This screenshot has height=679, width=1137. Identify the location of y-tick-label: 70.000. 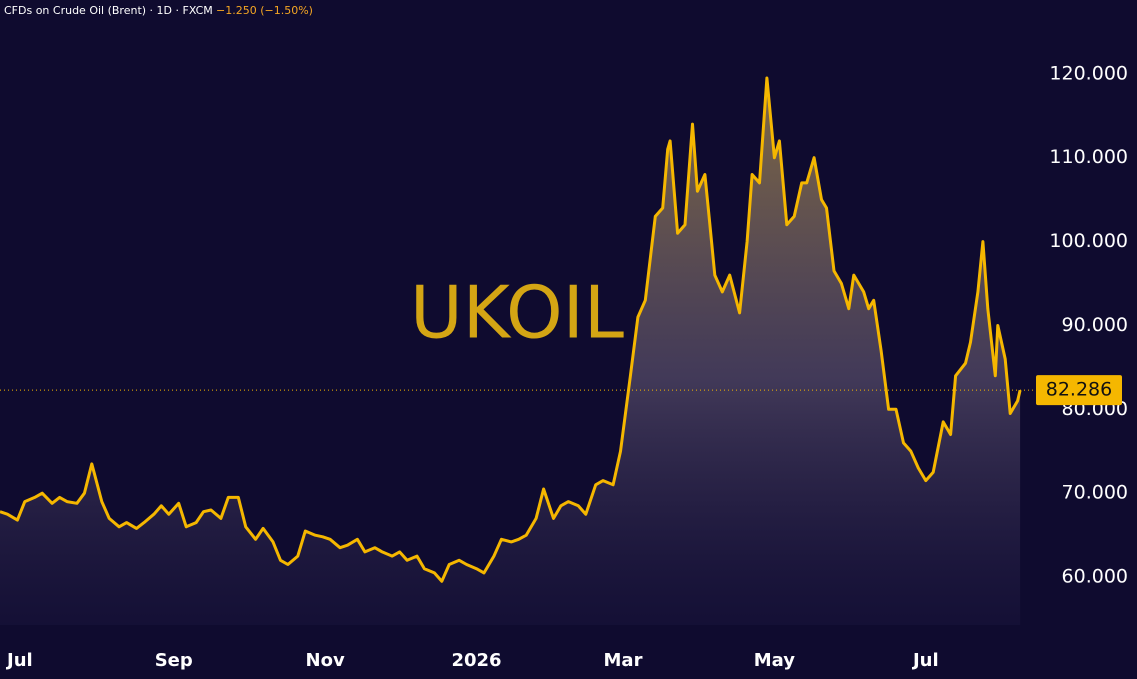
(1095, 493).